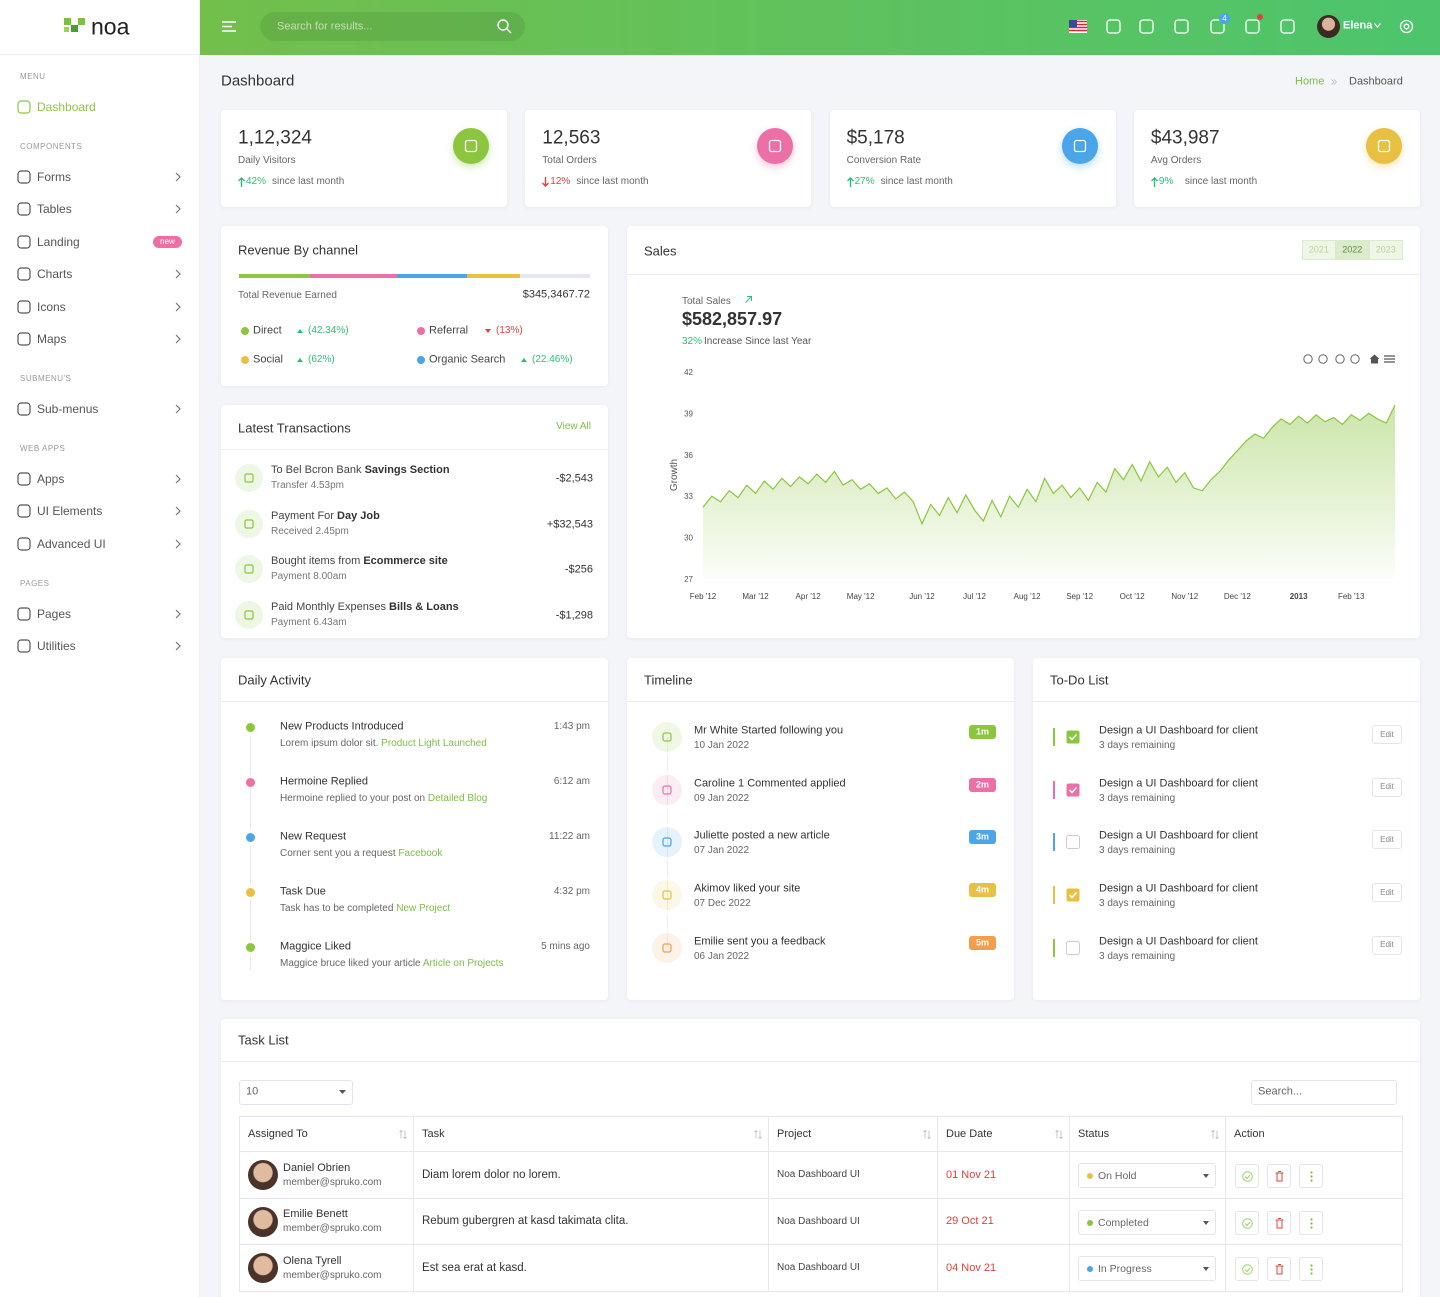  Describe the element at coordinates (54, 177) in the screenshot. I see `menu-item: Forms` at that location.